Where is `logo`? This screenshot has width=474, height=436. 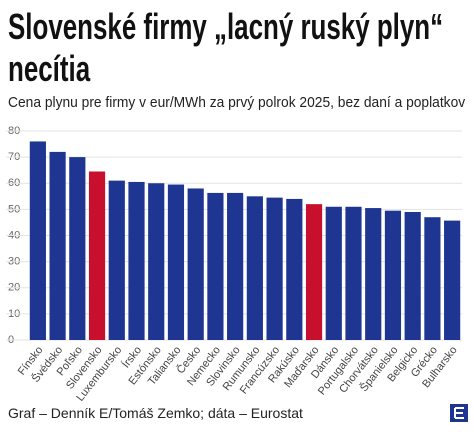 logo is located at coordinates (459, 413).